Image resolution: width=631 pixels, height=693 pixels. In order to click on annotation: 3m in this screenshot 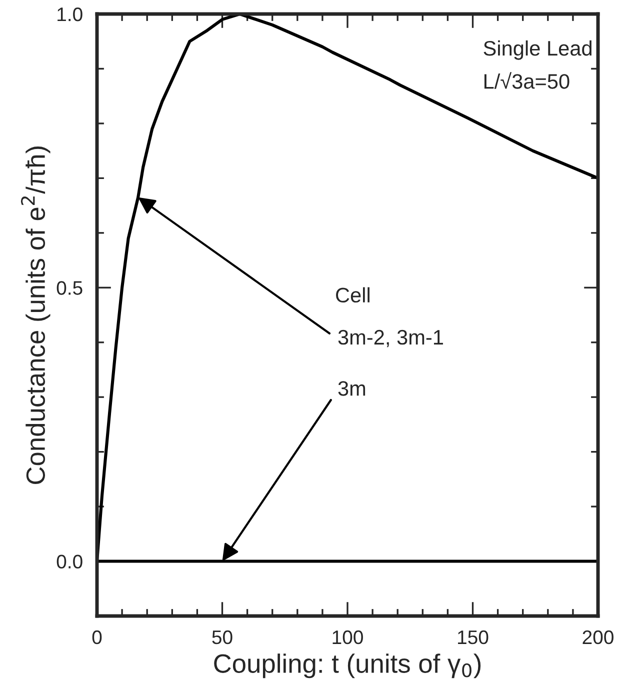, I will do `click(352, 388)`.